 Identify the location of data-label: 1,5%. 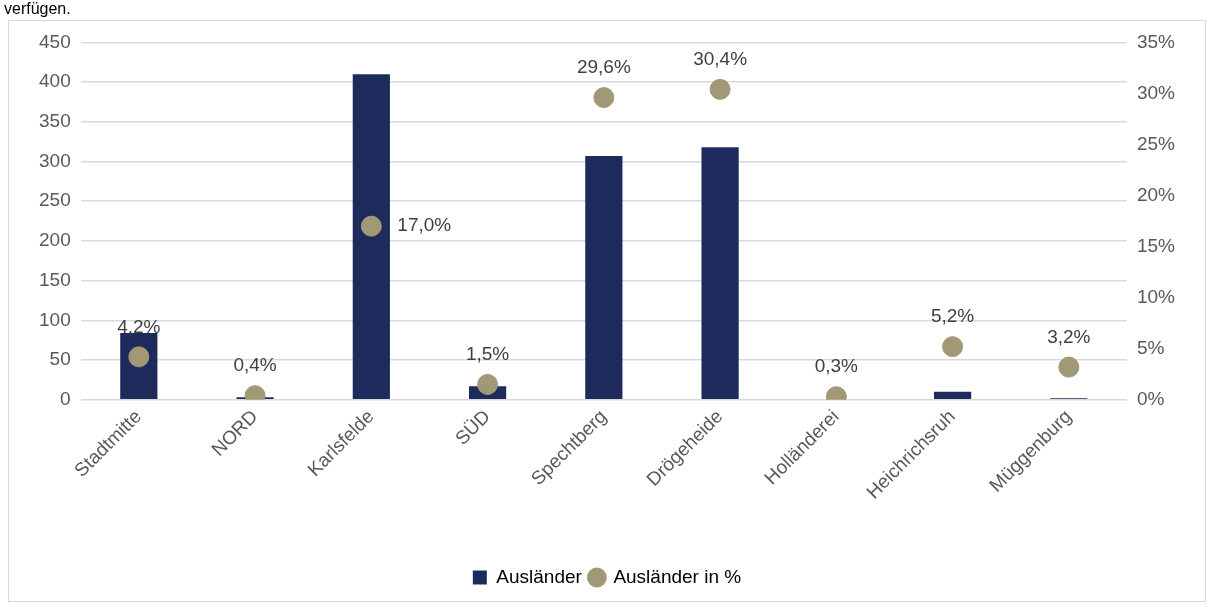
(487, 354).